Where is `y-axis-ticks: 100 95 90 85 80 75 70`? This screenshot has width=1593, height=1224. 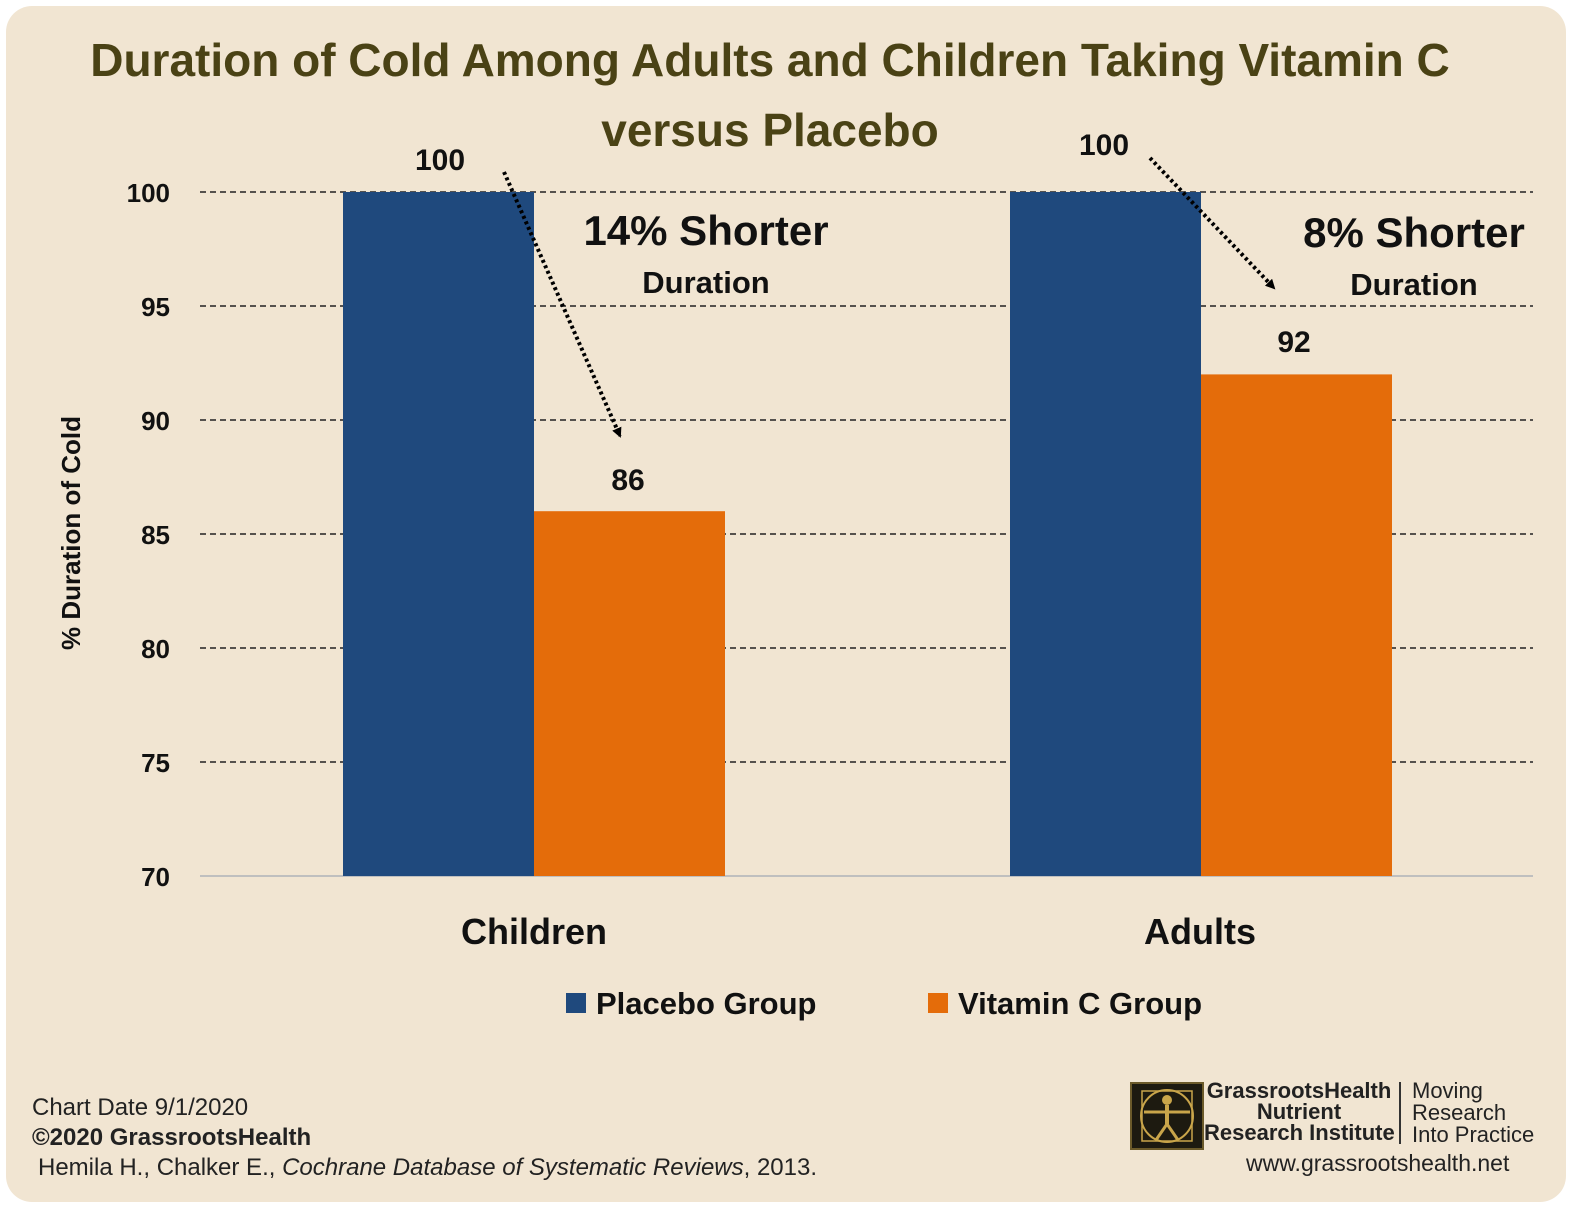 y-axis-ticks: 100 95 90 85 80 75 70 is located at coordinates (148, 535).